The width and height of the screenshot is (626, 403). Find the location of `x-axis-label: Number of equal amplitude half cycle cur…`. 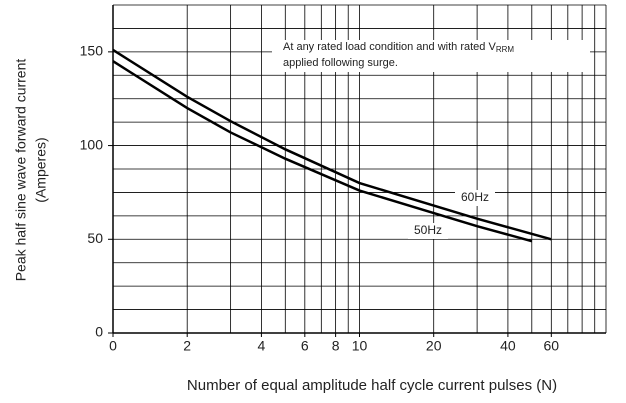

x-axis-label: Number of equal amplitude half cycle cur… is located at coordinates (372, 385).